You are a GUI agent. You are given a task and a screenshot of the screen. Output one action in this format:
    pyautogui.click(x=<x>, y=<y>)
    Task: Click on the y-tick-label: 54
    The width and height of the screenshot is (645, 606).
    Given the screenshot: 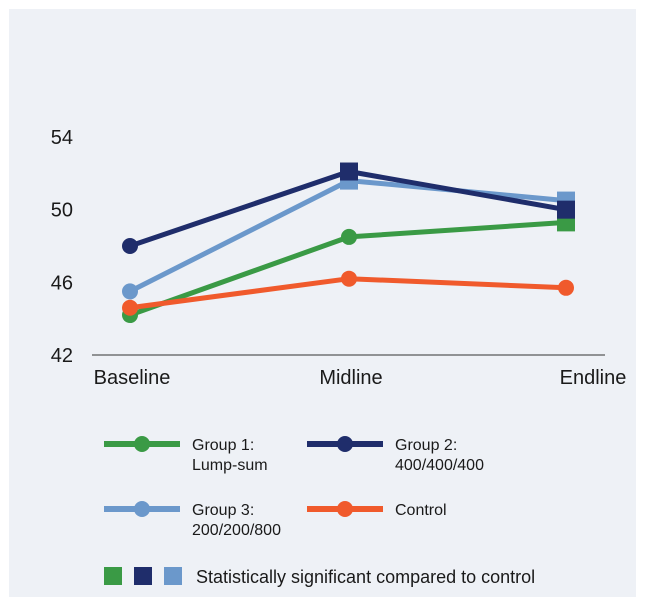 What is the action you would take?
    pyautogui.click(x=62, y=138)
    